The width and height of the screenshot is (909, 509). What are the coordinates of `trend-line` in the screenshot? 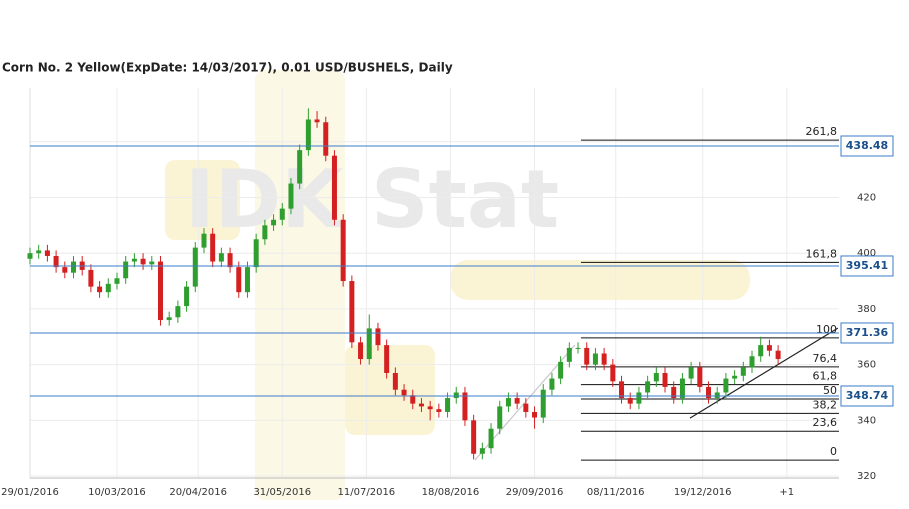 It's located at (764, 373).